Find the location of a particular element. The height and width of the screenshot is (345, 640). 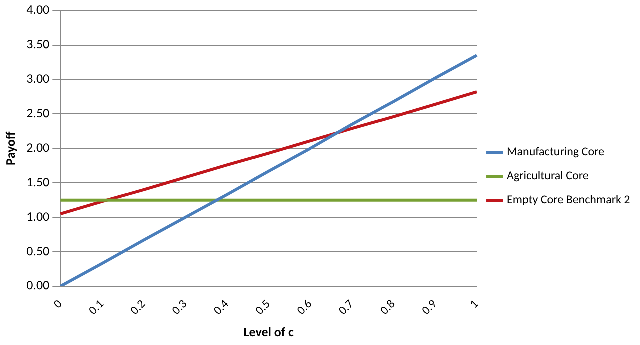

x-tick-label: 0.8 is located at coordinates (388, 308).